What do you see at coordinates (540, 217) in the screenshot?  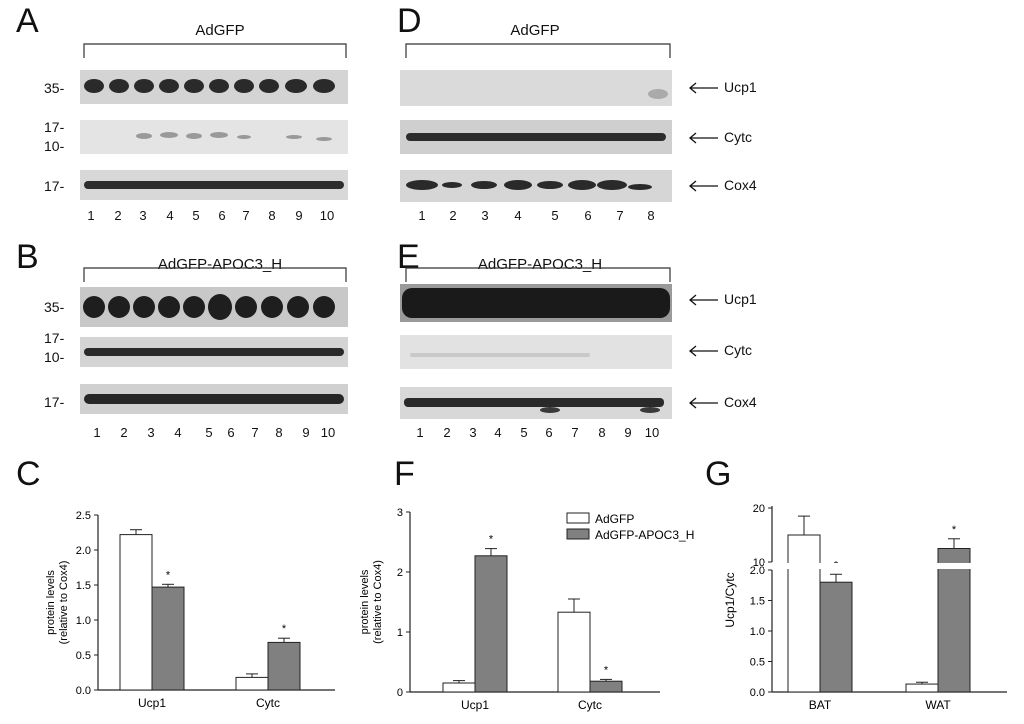 I see `lanes-d: 1 2 3 4 5 6 7 8` at bounding box center [540, 217].